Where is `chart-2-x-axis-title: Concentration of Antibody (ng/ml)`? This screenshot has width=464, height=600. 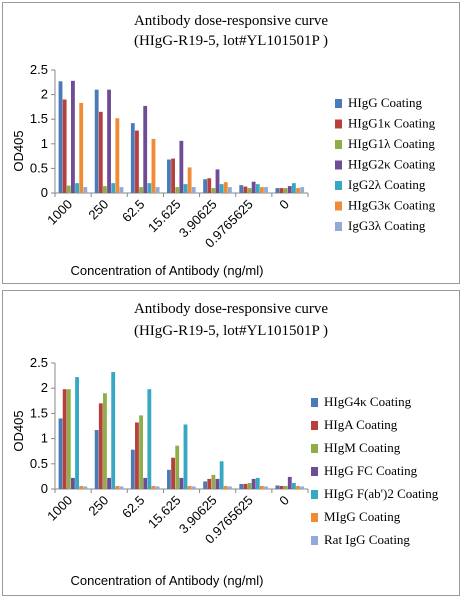 chart-2-x-axis-title: Concentration of Antibody (ng/ml) is located at coordinates (167, 580).